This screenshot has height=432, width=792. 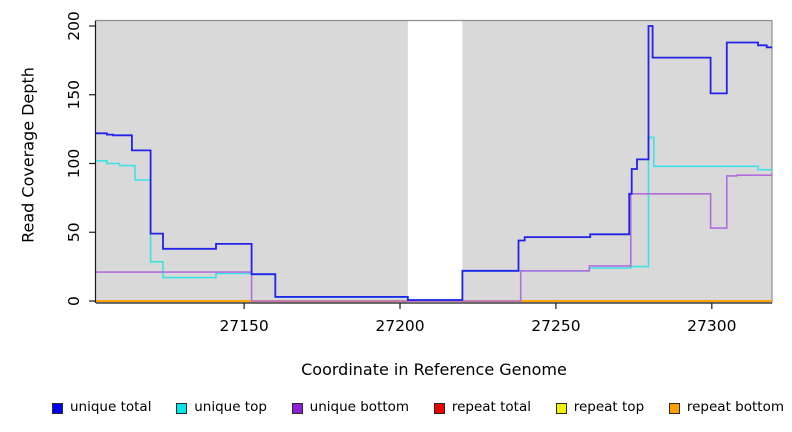 I want to click on y-tick-label: 50, so click(x=74, y=232).